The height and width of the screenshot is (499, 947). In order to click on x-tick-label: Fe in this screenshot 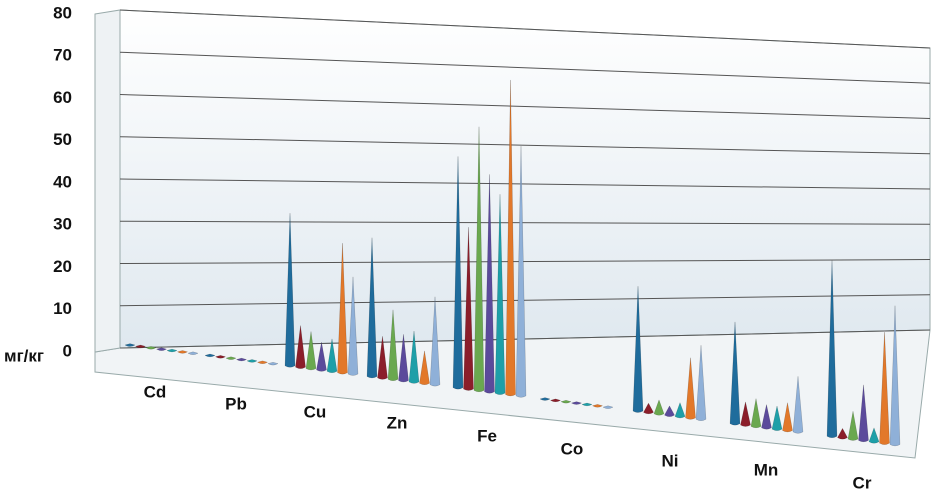, I will do `click(487, 435)`.